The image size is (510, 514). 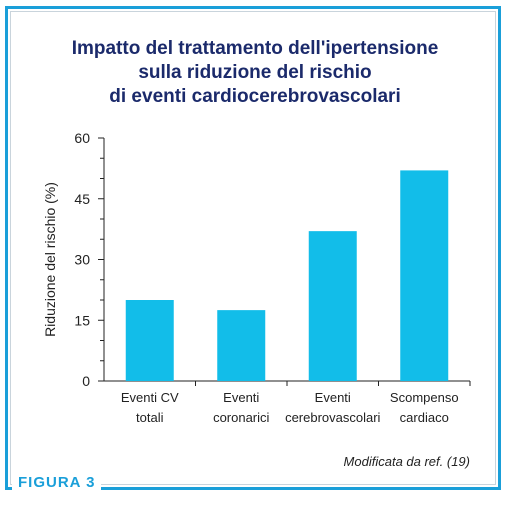 What do you see at coordinates (57, 482) in the screenshot?
I see `figure-label: FIGURA 3` at bounding box center [57, 482].